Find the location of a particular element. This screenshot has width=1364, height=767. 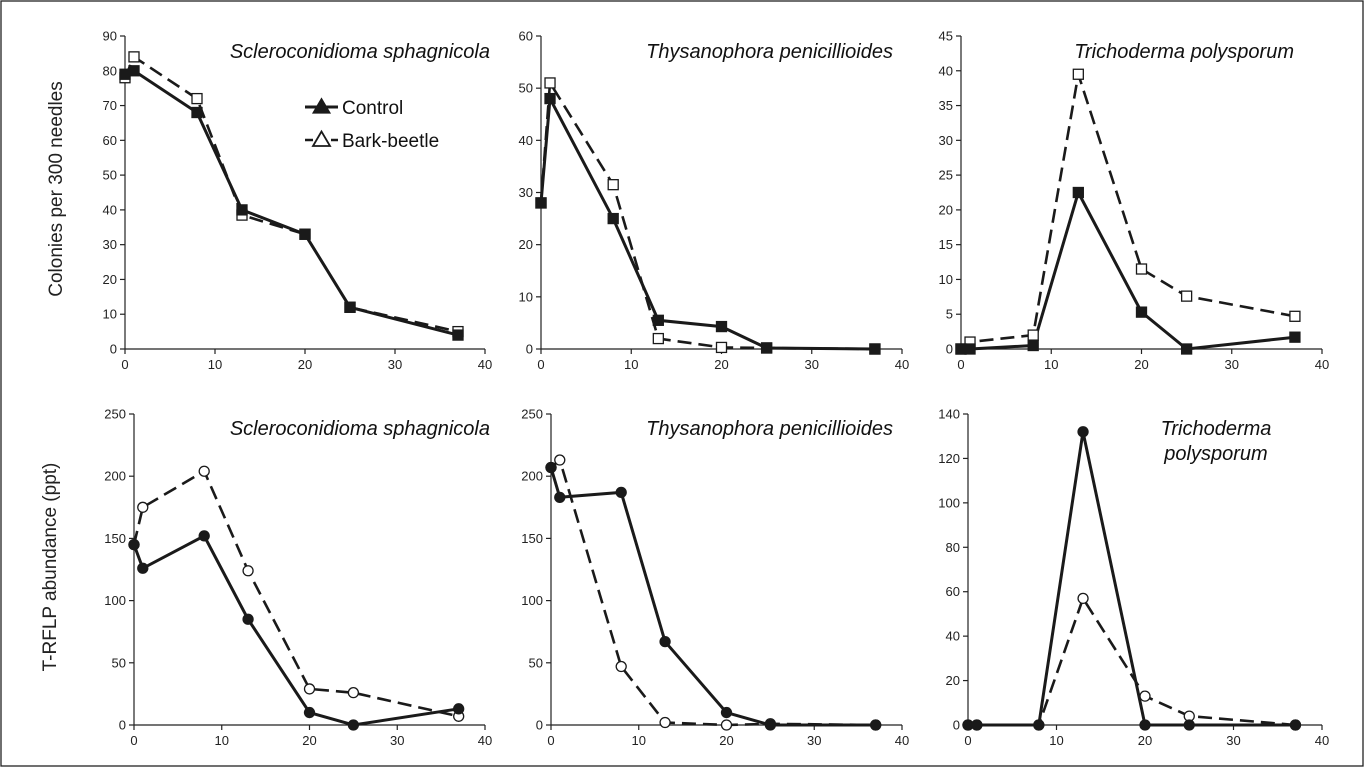

legend-bark-label: Bark-beetle is located at coordinates (390, 141).